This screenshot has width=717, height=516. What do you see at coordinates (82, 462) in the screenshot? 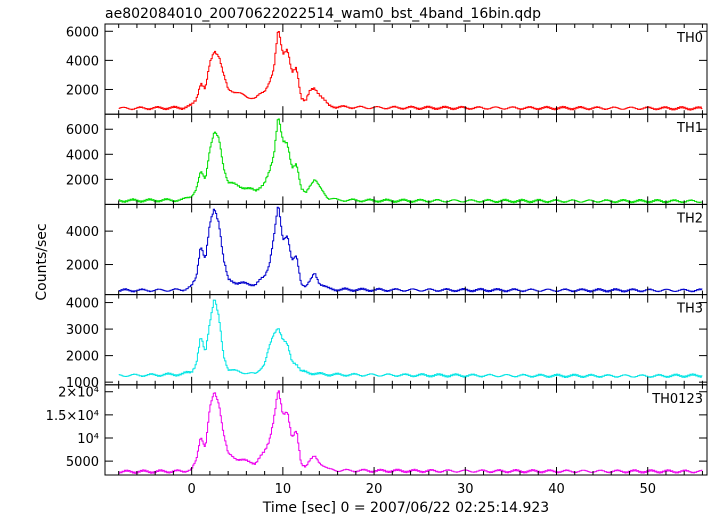
I see `y-tick-label: 5000` at bounding box center [82, 462].